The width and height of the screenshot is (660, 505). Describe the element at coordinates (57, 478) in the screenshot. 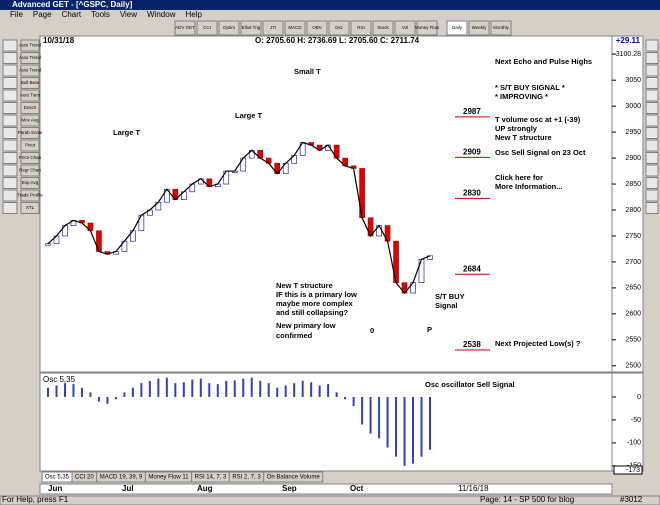

I see `tab-label: Osc 5,35` at that location.